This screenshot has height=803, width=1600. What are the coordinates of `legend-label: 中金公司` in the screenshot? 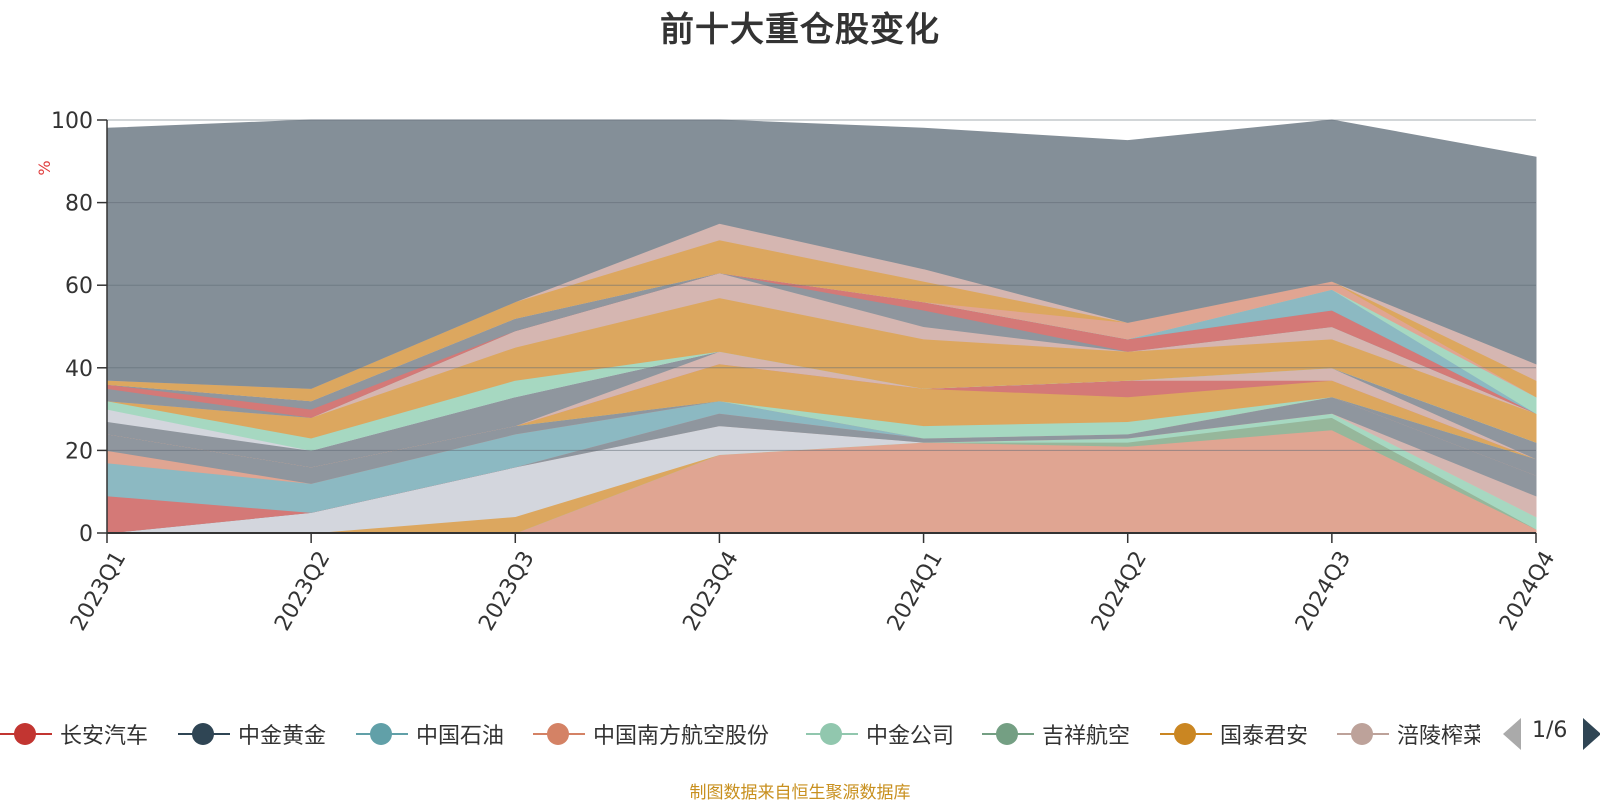 It's located at (910, 736).